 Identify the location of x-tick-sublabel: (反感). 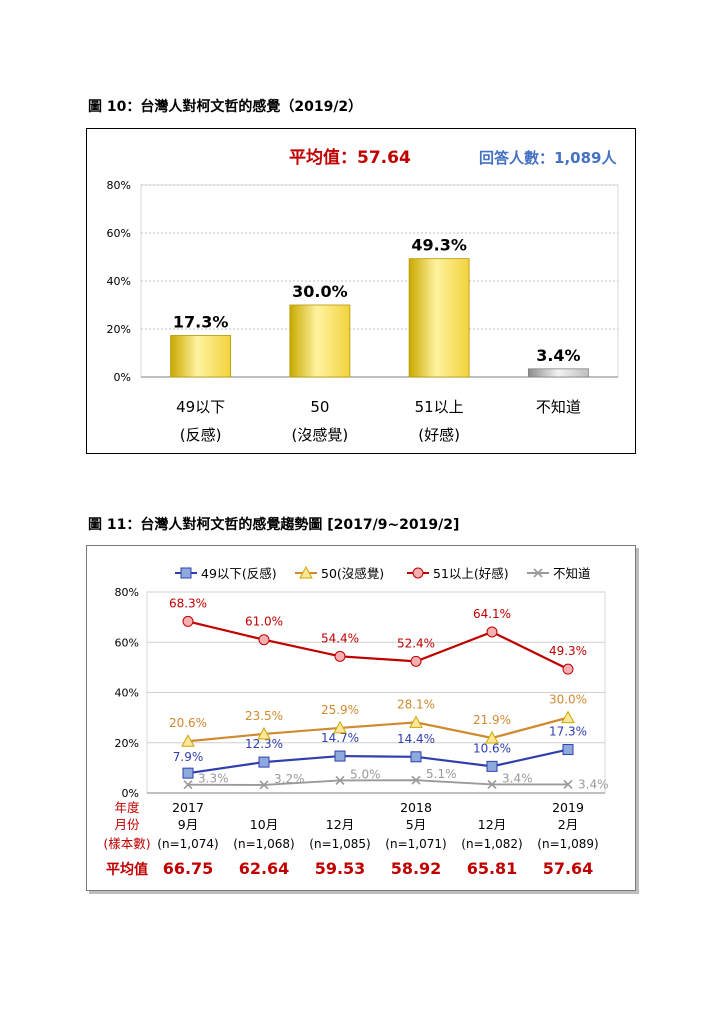
(201, 435).